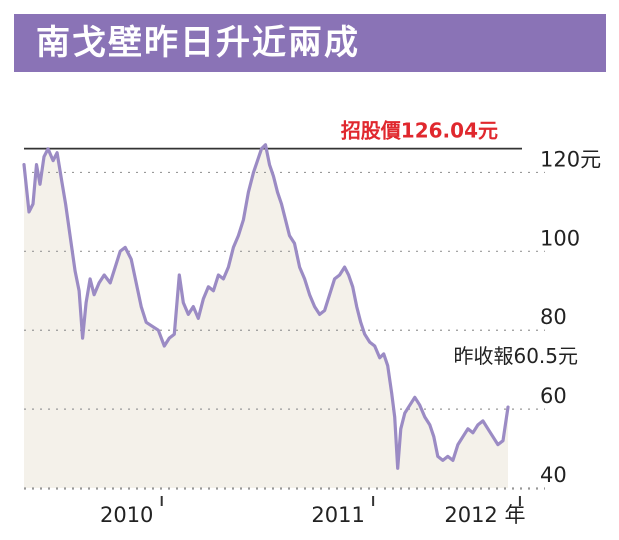 The image size is (619, 540). I want to click on last-close-label: 昨收報60.5元, so click(515, 356).